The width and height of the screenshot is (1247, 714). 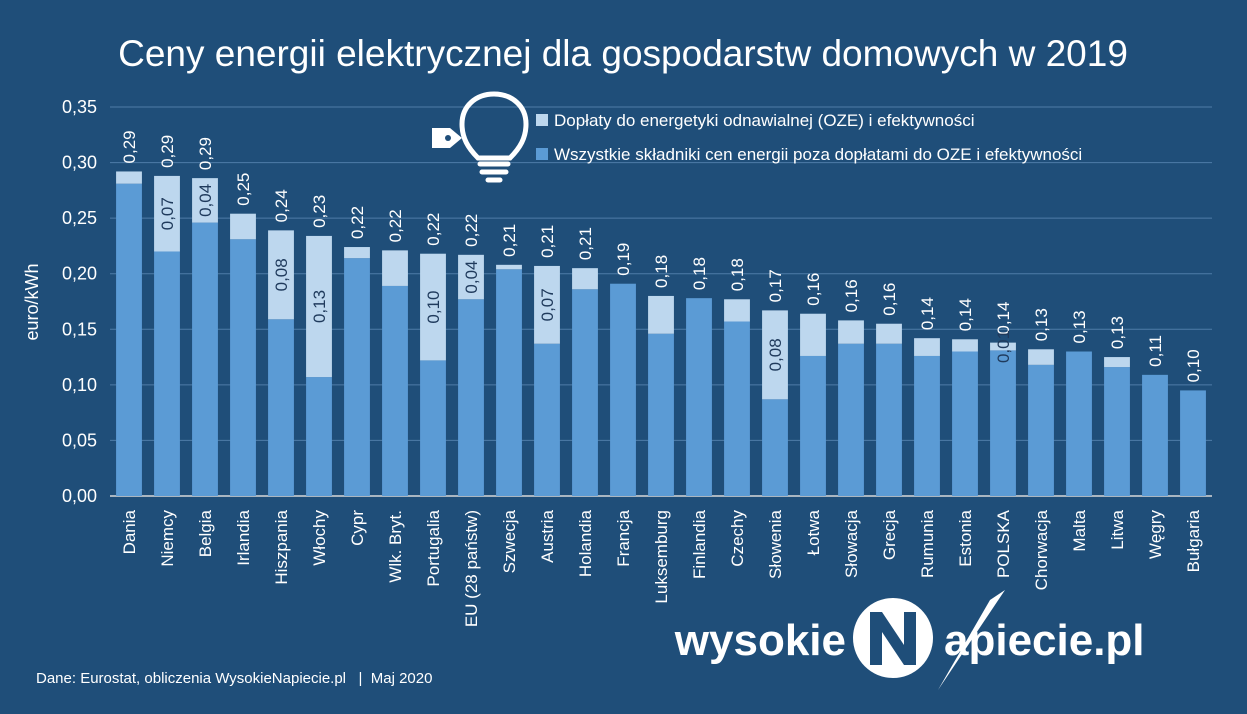 What do you see at coordinates (813, 532) in the screenshot?
I see `x-tick-label: Łotwa` at bounding box center [813, 532].